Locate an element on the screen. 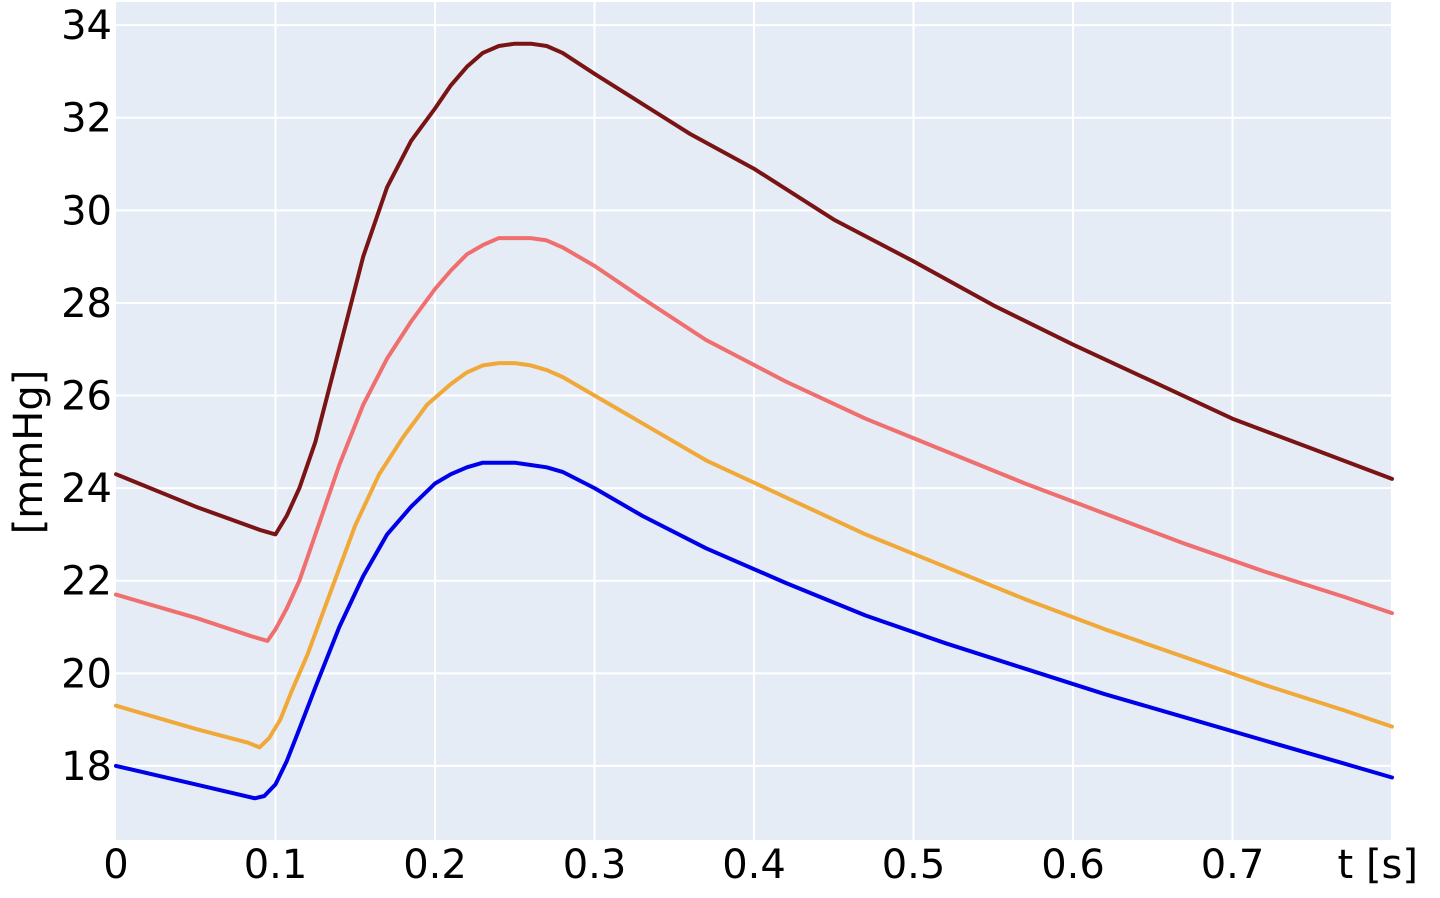  y-tick-label: 30 is located at coordinates (86, 211).